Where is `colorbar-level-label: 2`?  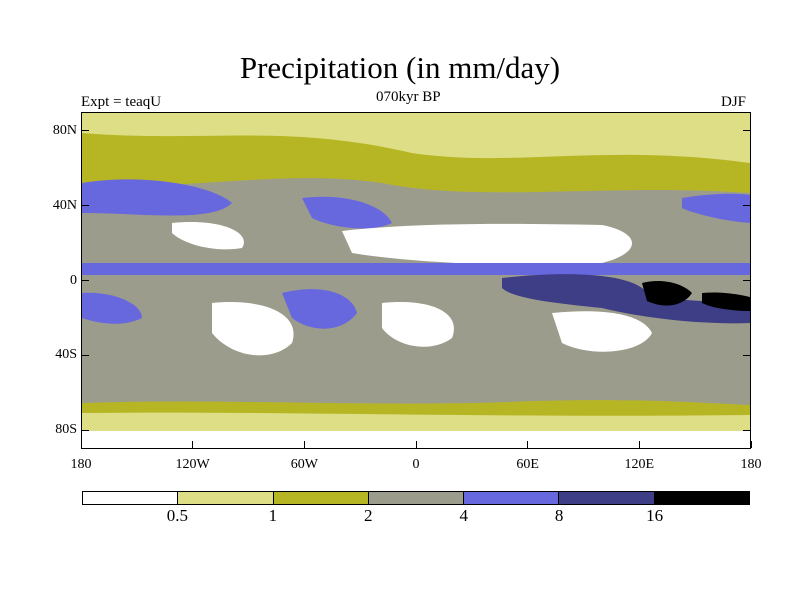
colorbar-level-label: 2 is located at coordinates (368, 515).